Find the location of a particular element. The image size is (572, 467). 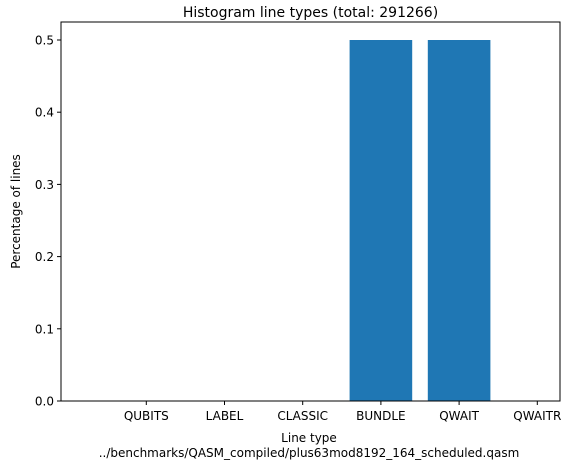

chart-title: Histogram line types (total: 291266) is located at coordinates (310, 13).